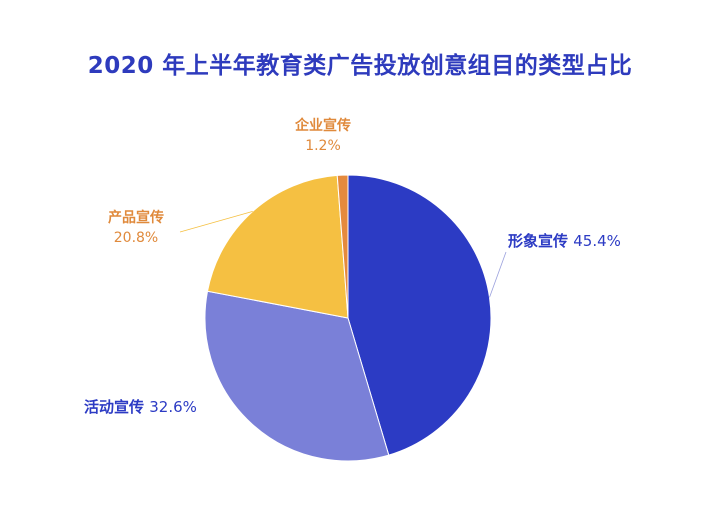 The width and height of the screenshot is (720, 513). What do you see at coordinates (116, 407) in the screenshot?
I see `slice-label-name: 活动宣传` at bounding box center [116, 407].